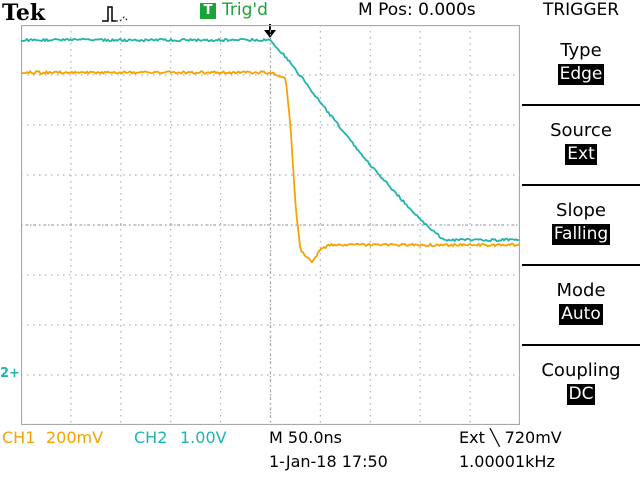  I want to click on menu-item-label: Mode, so click(581, 290).